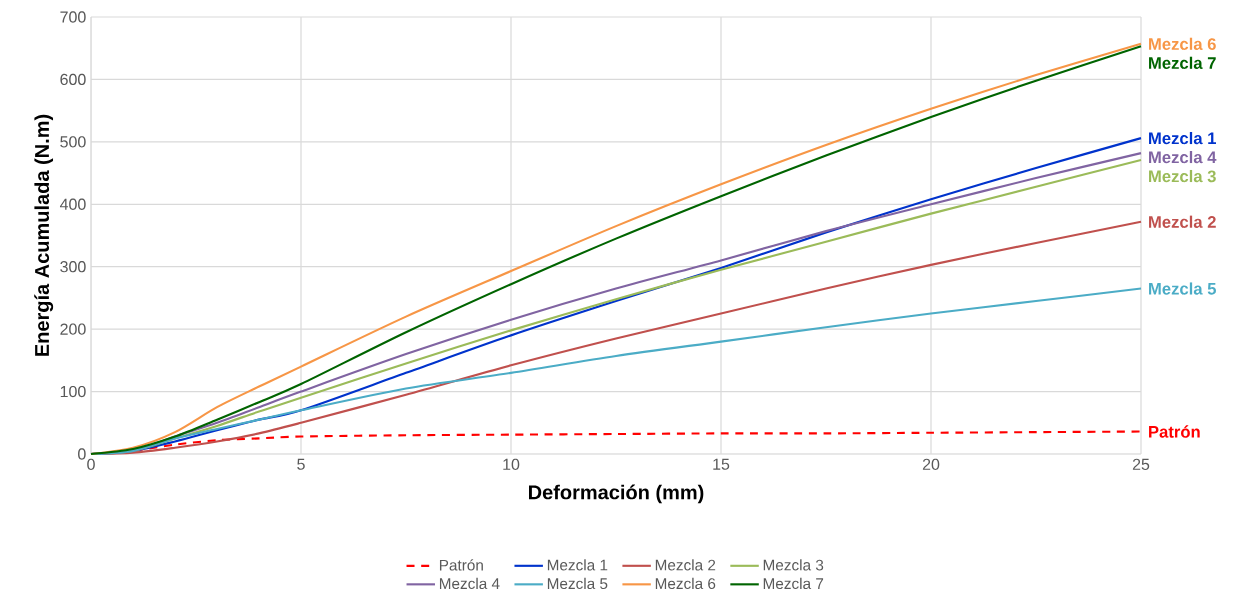 This screenshot has width=1238, height=610. I want to click on y-axis-title: Energía Acumulada (N.m), so click(44, 235).